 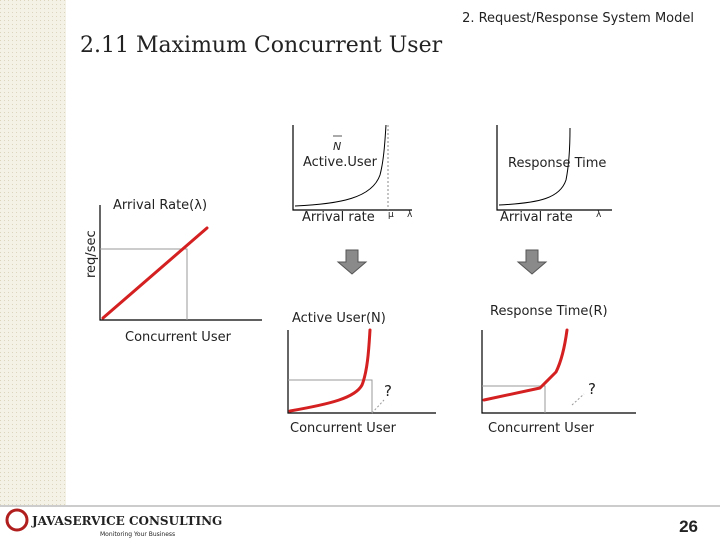 What do you see at coordinates (339, 318) in the screenshot?
I see `y-label: Active User(N)` at bounding box center [339, 318].